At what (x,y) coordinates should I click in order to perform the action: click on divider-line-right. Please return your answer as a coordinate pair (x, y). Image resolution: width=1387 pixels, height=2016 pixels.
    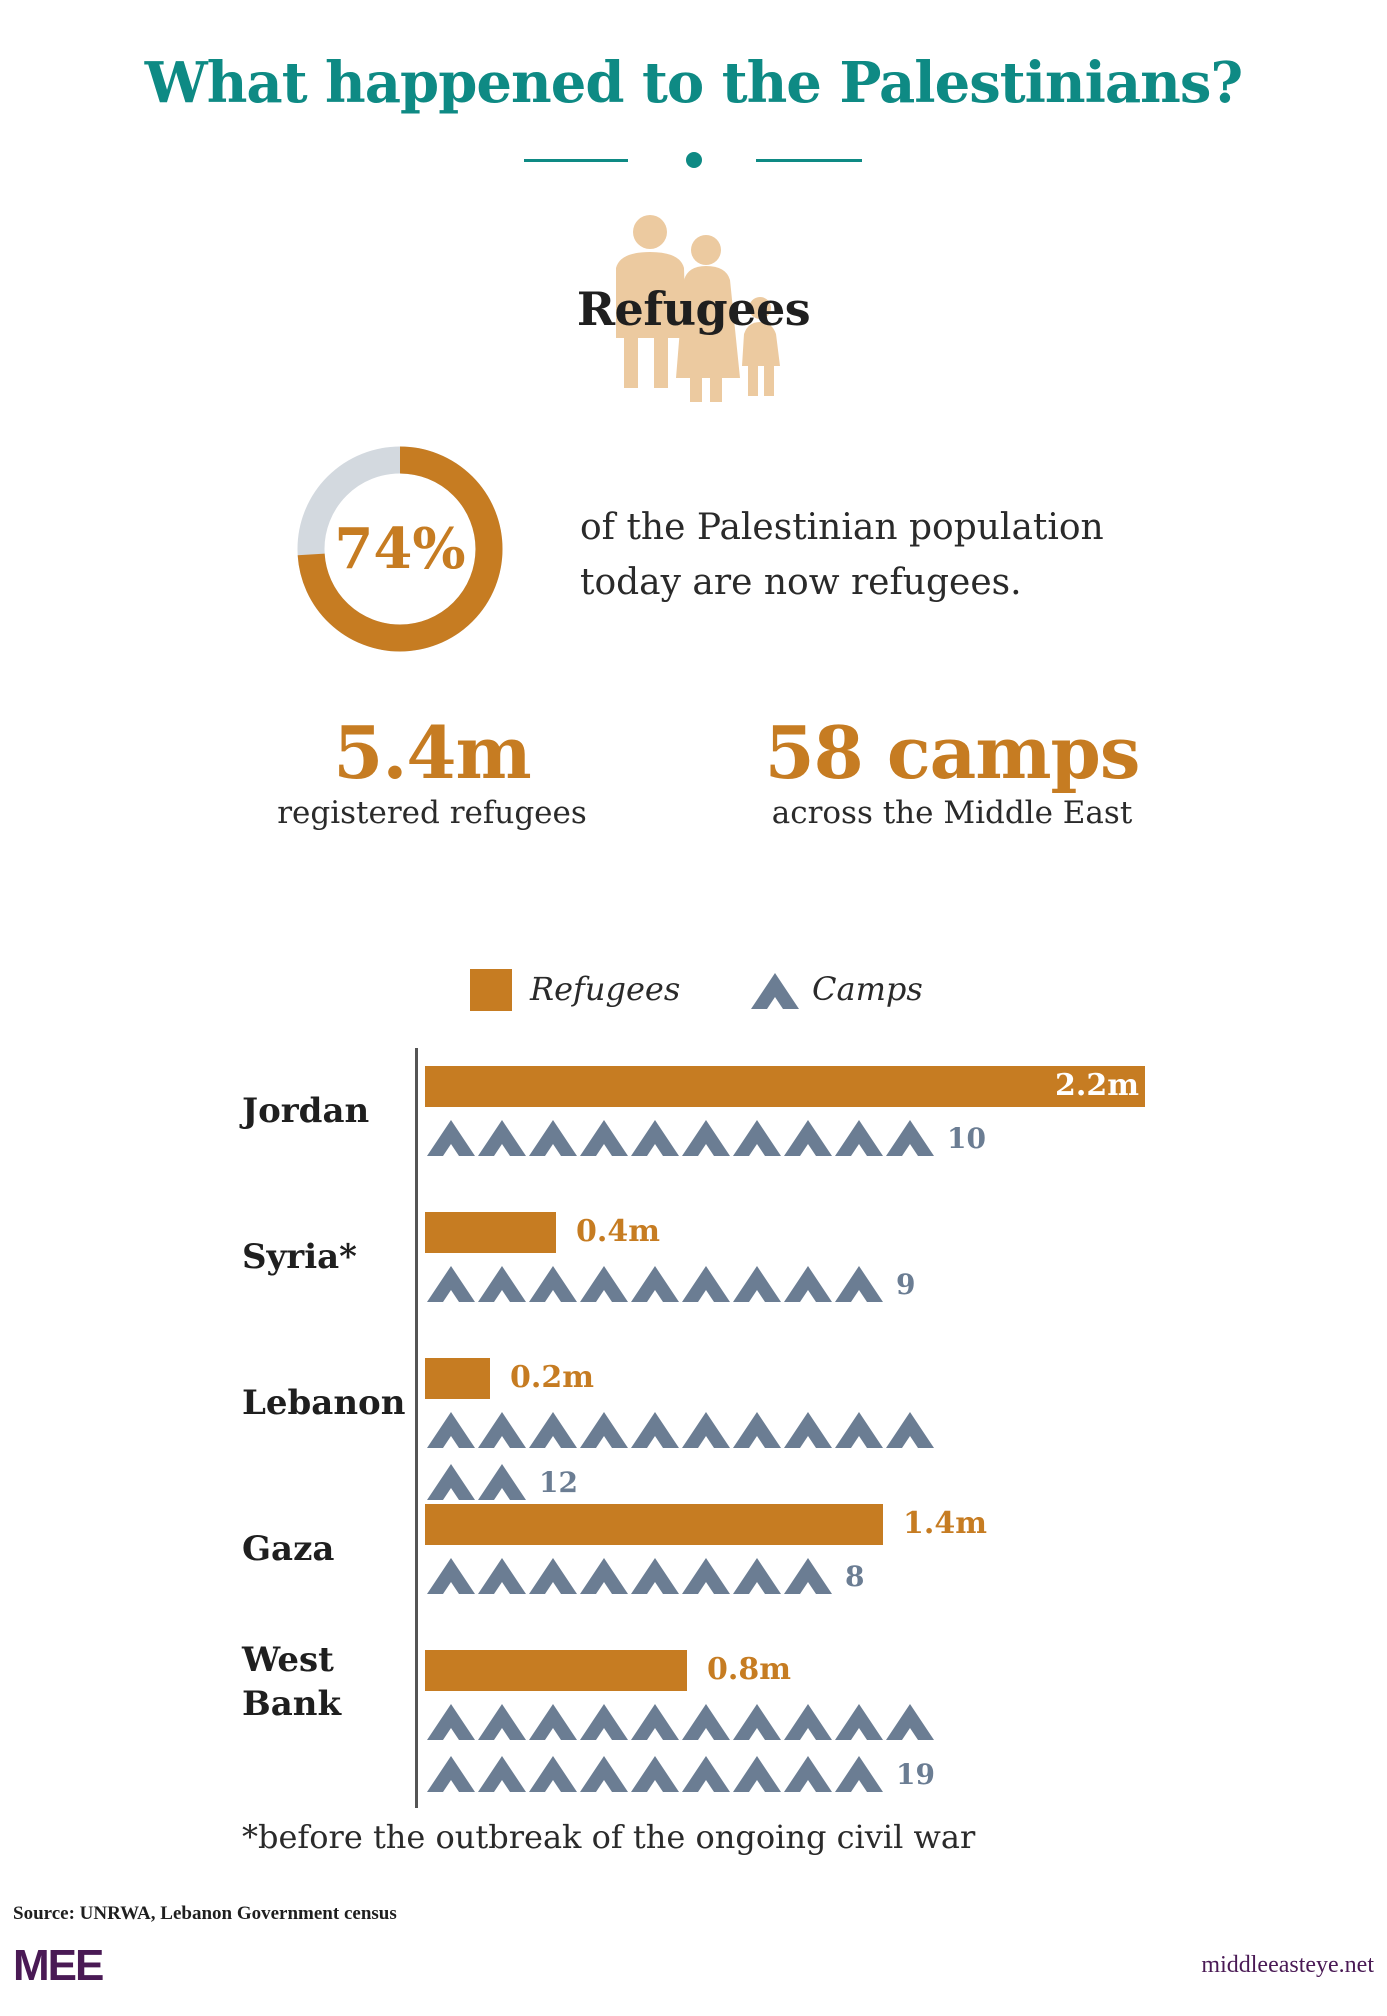
    Looking at the image, I should click on (809, 160).